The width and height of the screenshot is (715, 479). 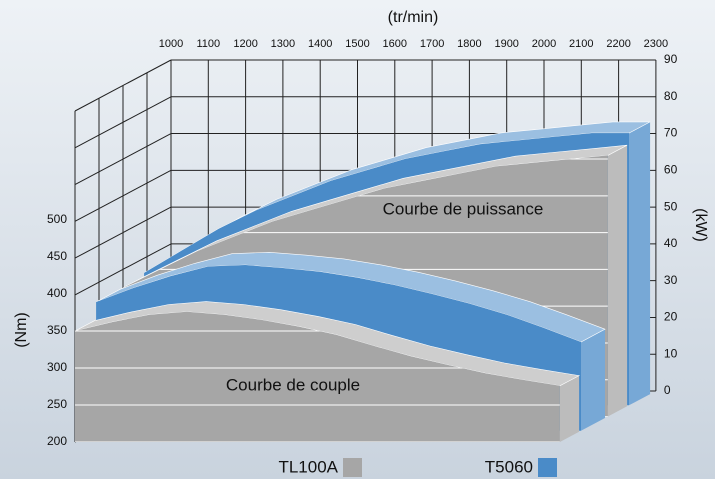 What do you see at coordinates (671, 59) in the screenshot?
I see `y2-tick-label: 90` at bounding box center [671, 59].